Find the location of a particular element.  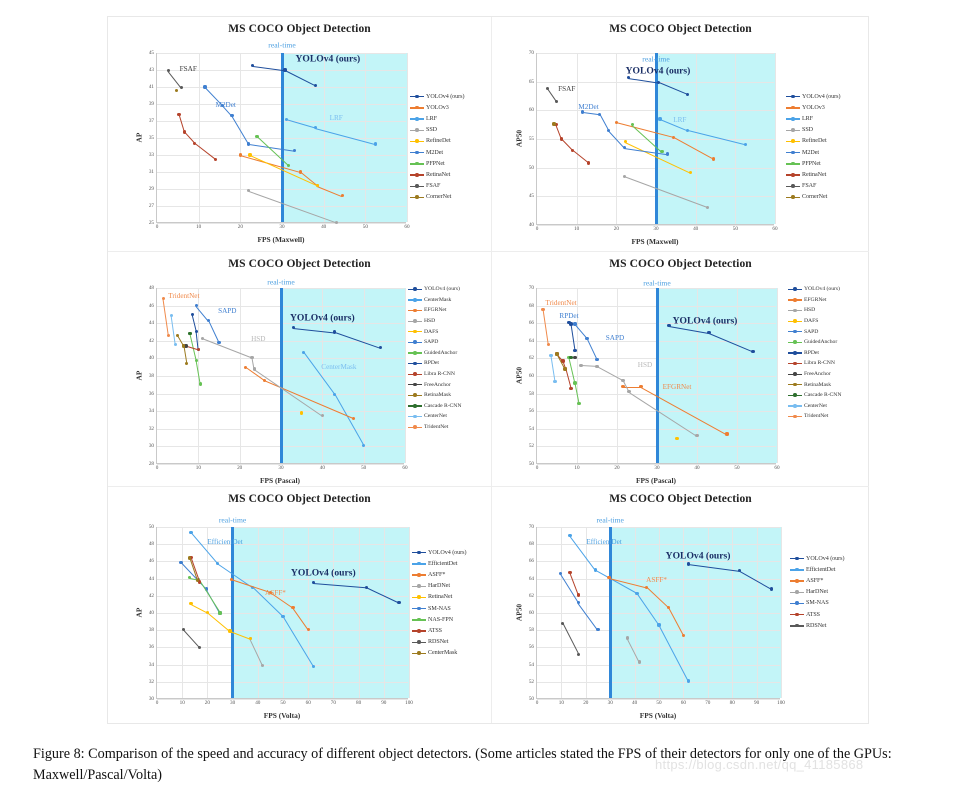

legend-label: YOLOv3 is located at coordinates (813, 107).